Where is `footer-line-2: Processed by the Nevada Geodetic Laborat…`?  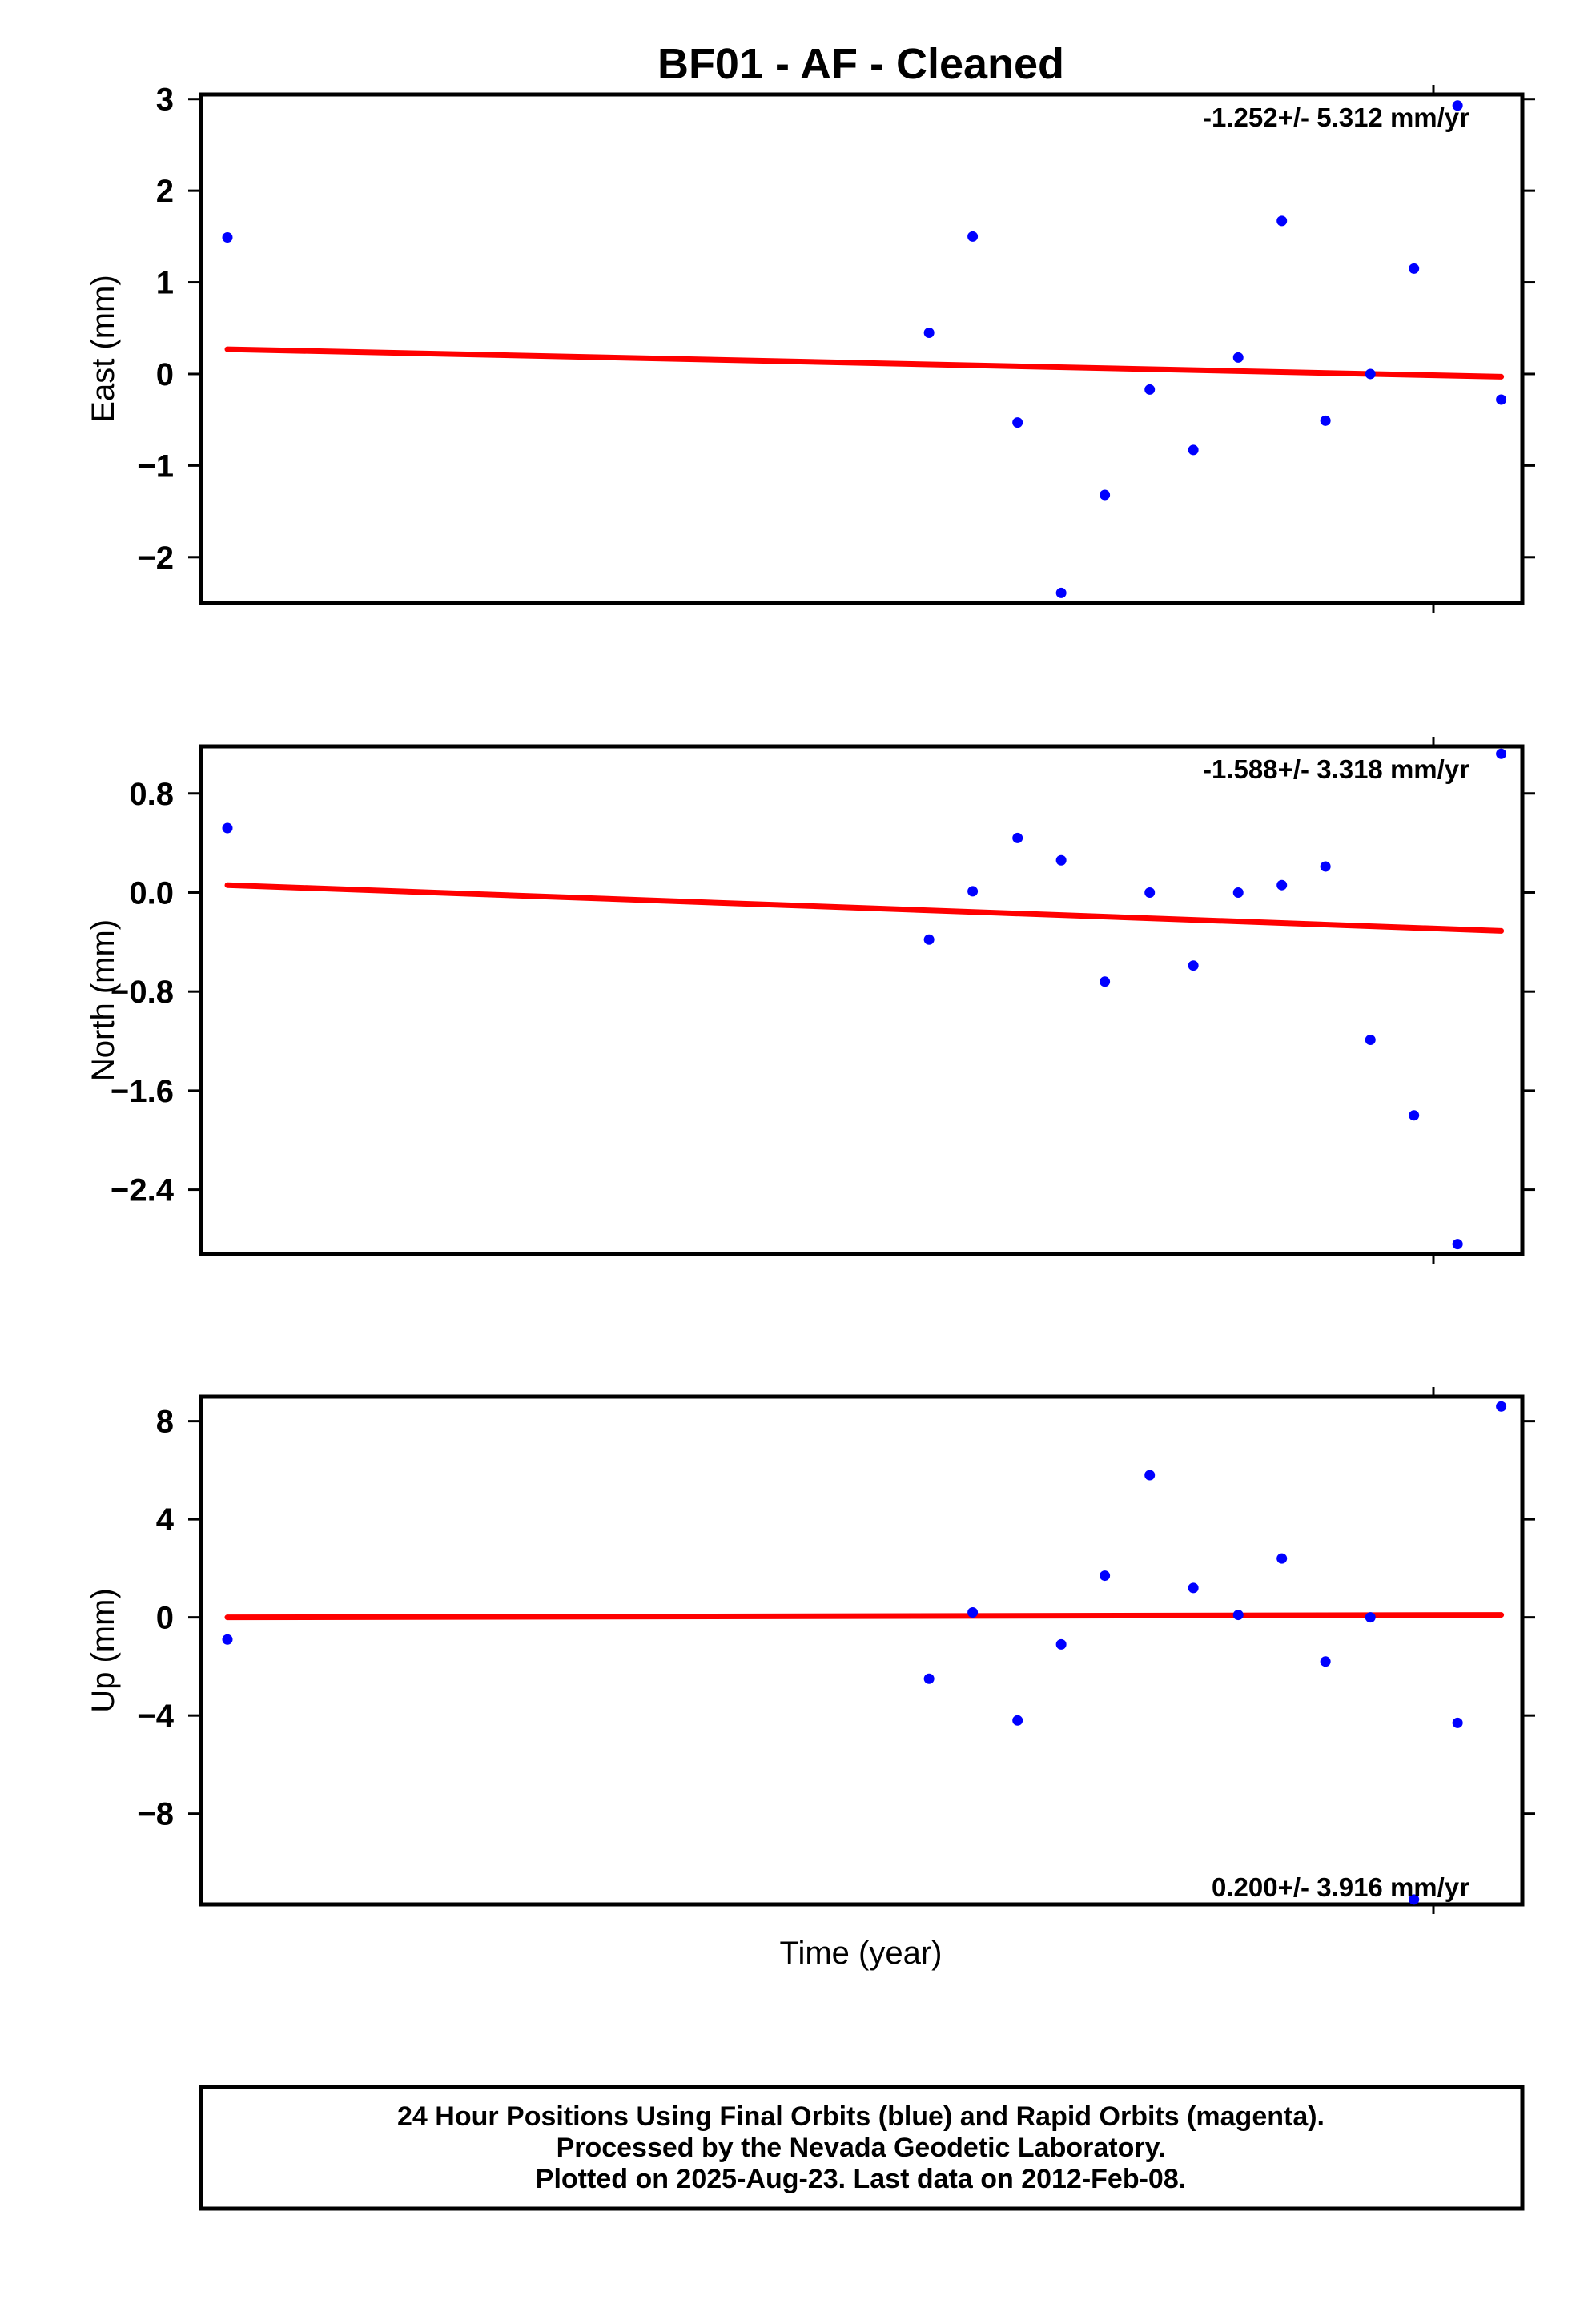
footer-line-2: Processed by the Nevada Geodetic Laborat… is located at coordinates (861, 2148).